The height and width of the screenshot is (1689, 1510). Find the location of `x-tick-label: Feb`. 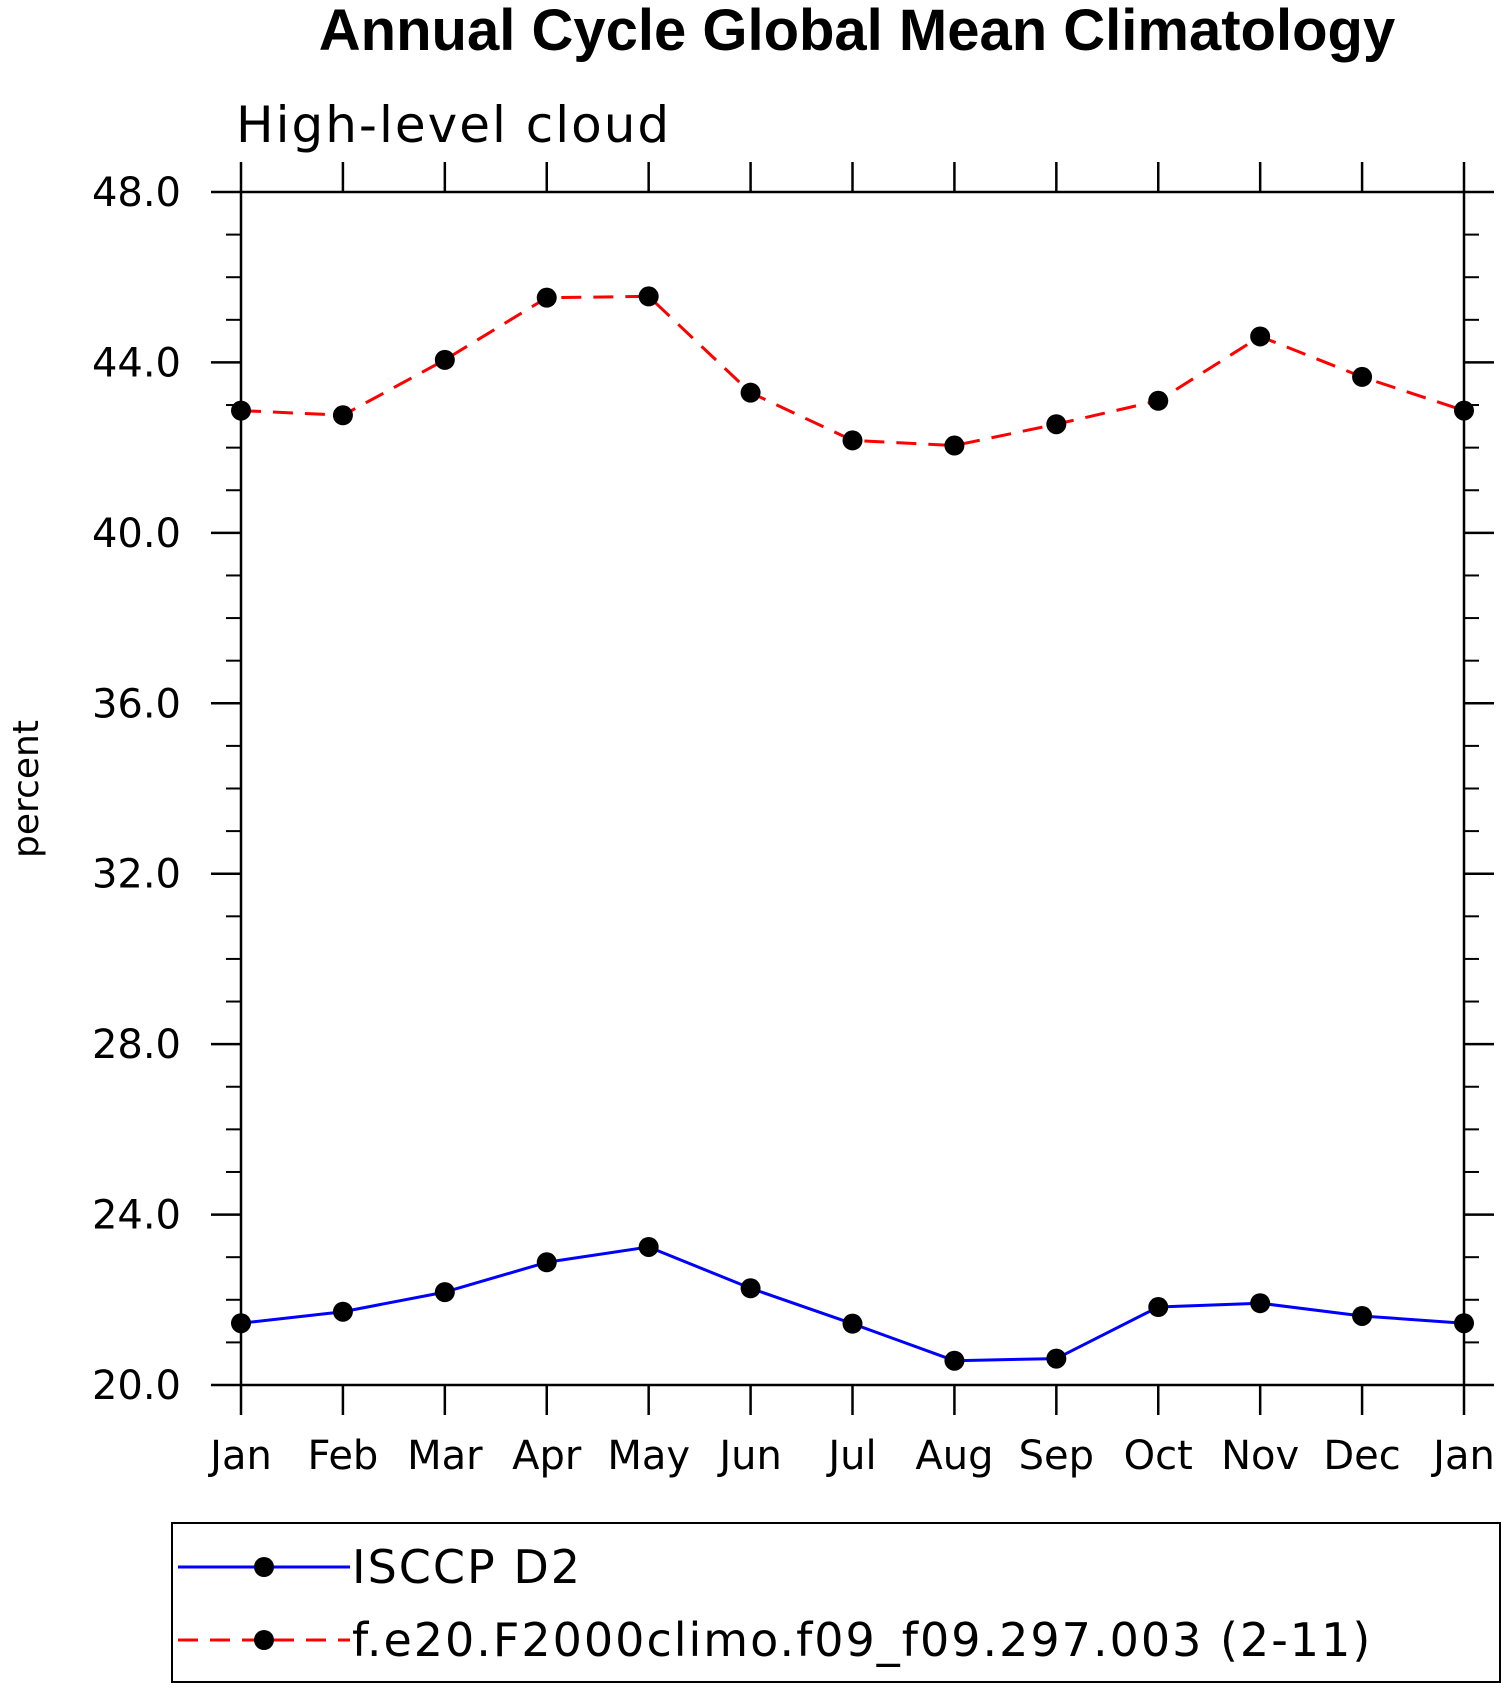

x-tick-label: Feb is located at coordinates (343, 1456).